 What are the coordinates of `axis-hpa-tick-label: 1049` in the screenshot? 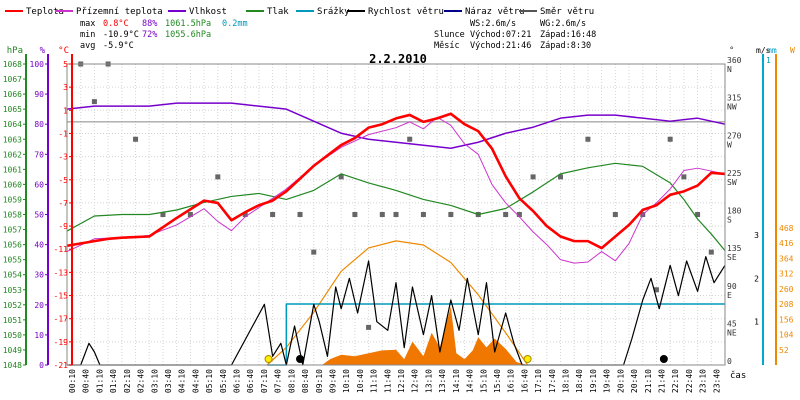 It's located at (12, 350).